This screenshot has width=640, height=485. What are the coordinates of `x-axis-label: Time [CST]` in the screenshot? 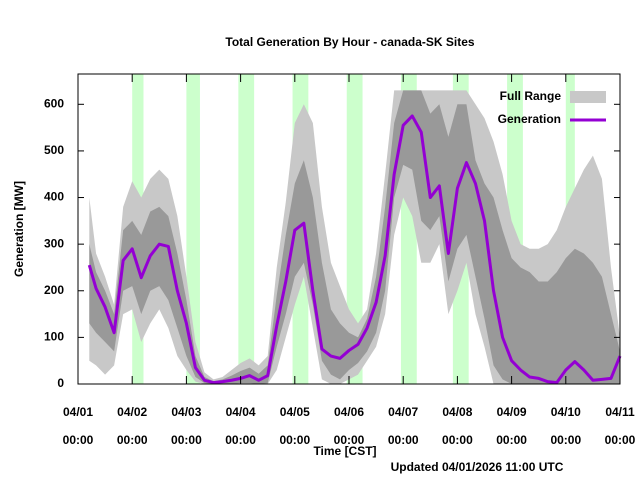 It's located at (344, 451).